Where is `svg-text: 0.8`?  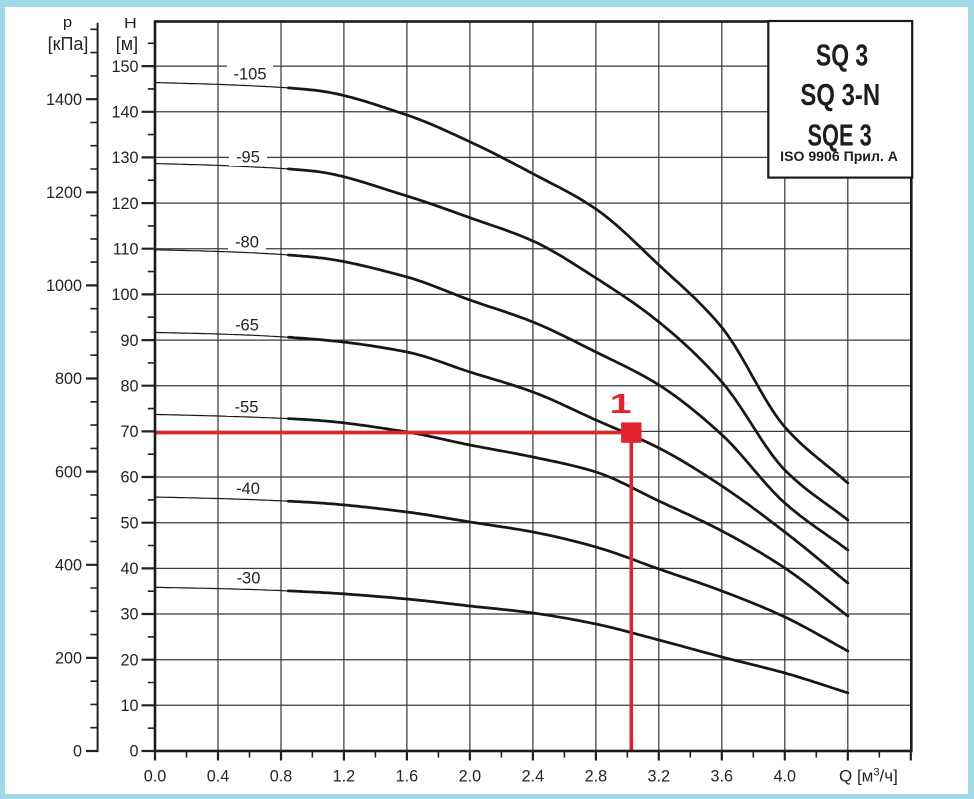 svg-text: 0.8 is located at coordinates (281, 777).